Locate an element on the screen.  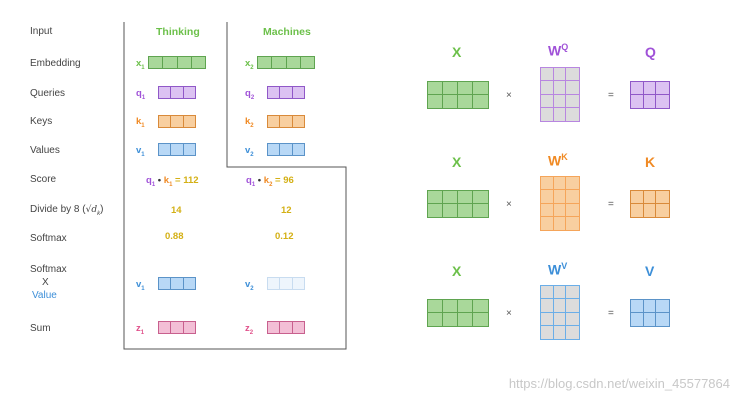
v1-weighted-vector is located at coordinates (177, 283).